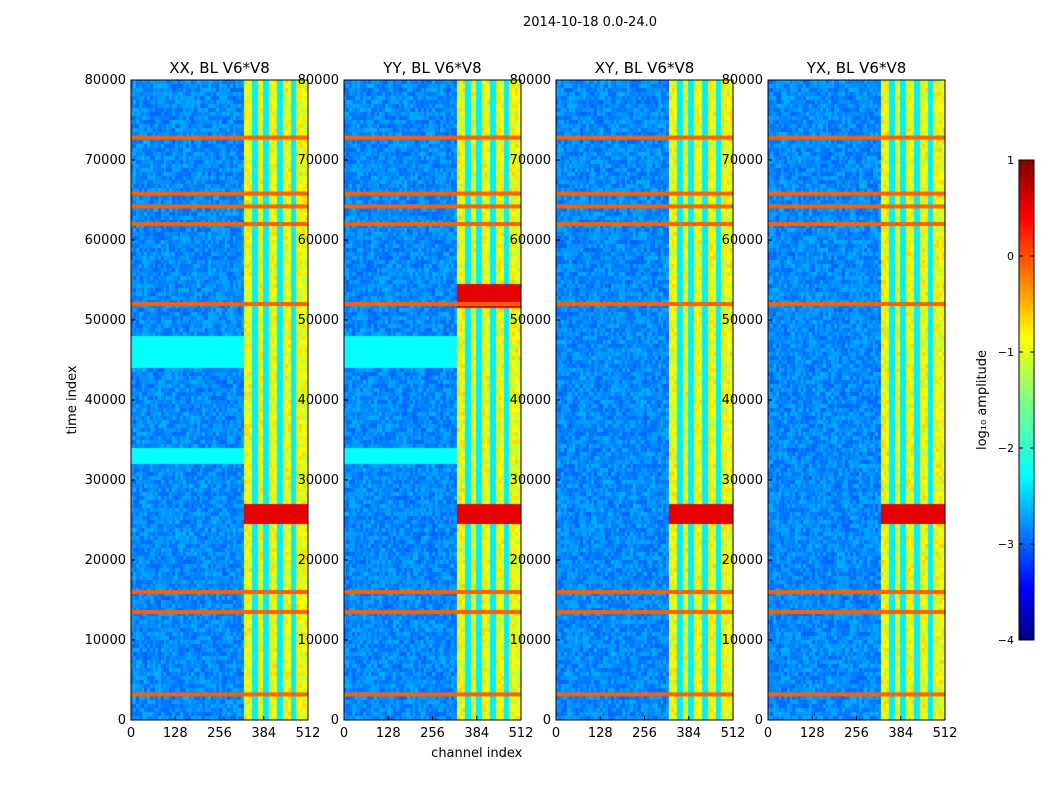  Describe the element at coordinates (856, 68) in the screenshot. I see `panel-title: YX, BL V6*V8` at that location.